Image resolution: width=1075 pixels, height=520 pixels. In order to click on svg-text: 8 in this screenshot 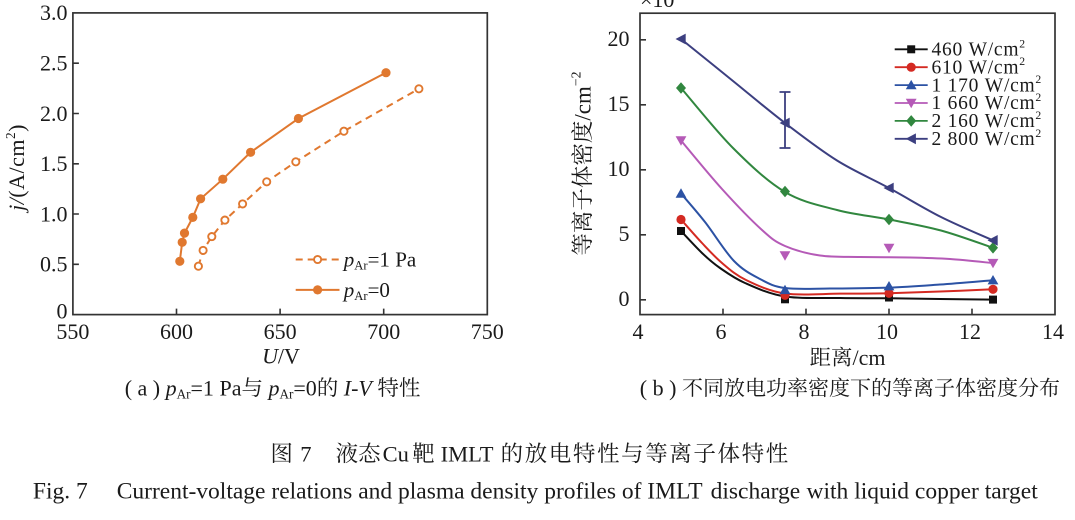, I will do `click(804, 331)`.